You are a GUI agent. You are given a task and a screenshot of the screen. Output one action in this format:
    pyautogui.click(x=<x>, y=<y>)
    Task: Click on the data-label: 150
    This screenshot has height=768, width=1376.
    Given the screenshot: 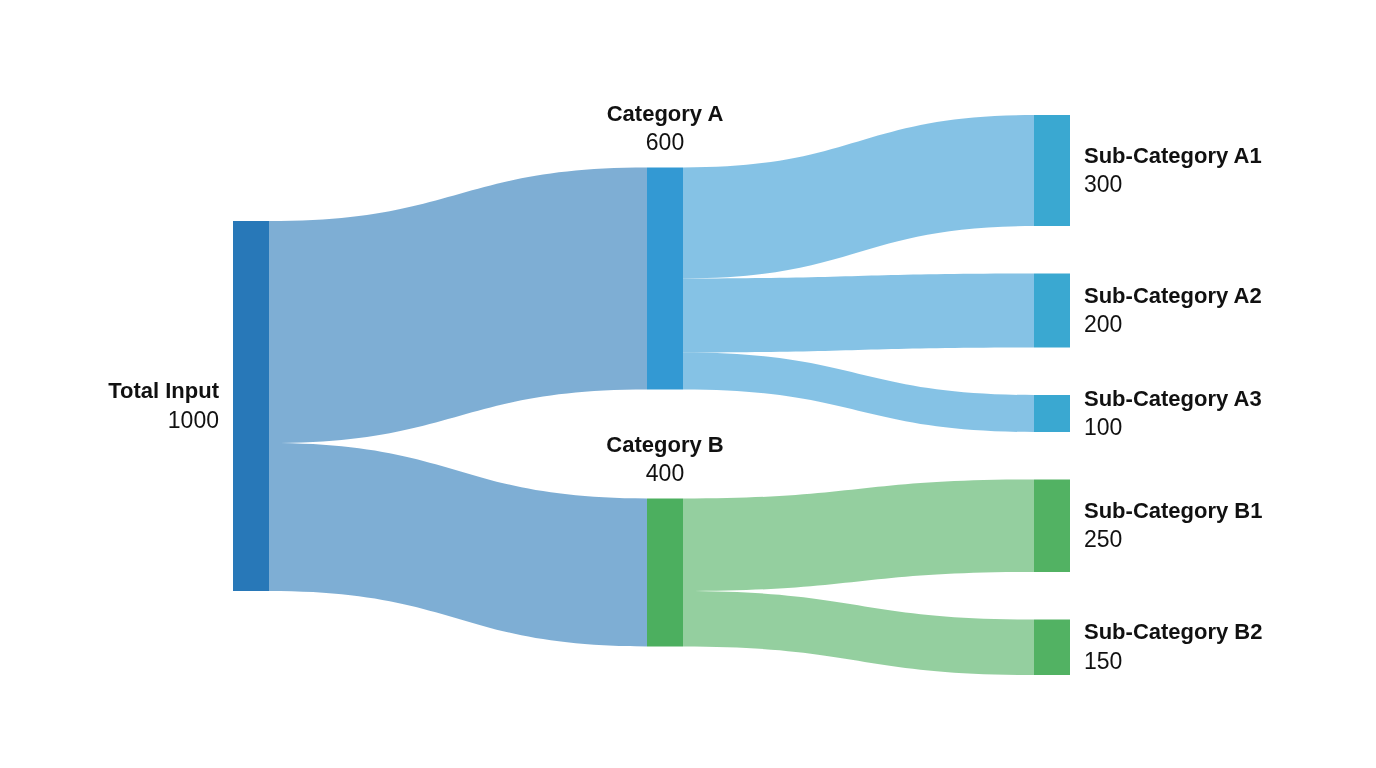 What is the action you would take?
    pyautogui.click(x=1103, y=660)
    